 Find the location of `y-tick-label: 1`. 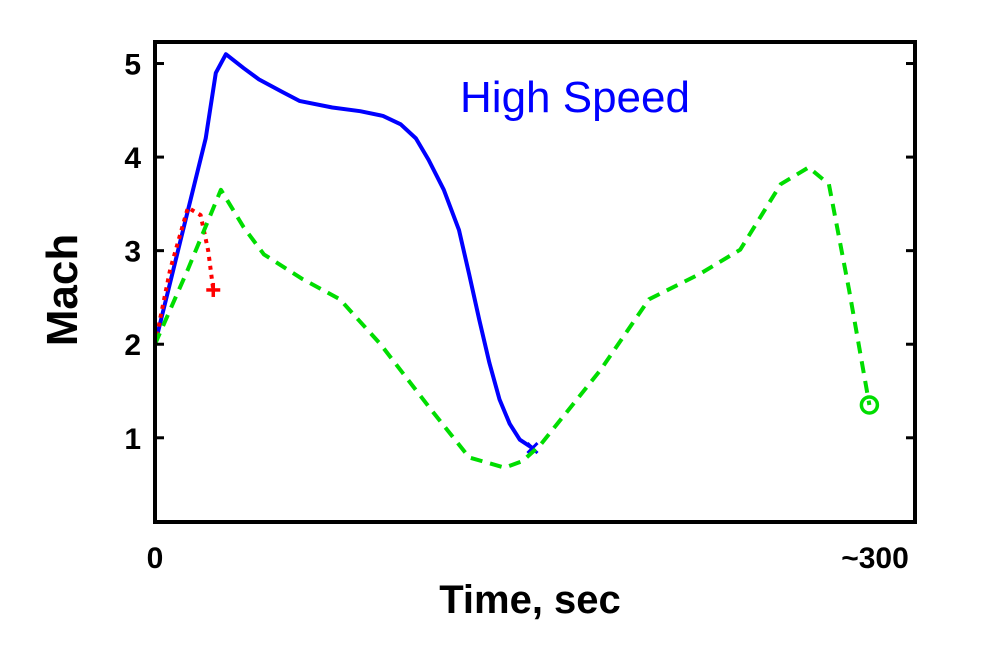

y-tick-label: 1 is located at coordinates (132, 439).